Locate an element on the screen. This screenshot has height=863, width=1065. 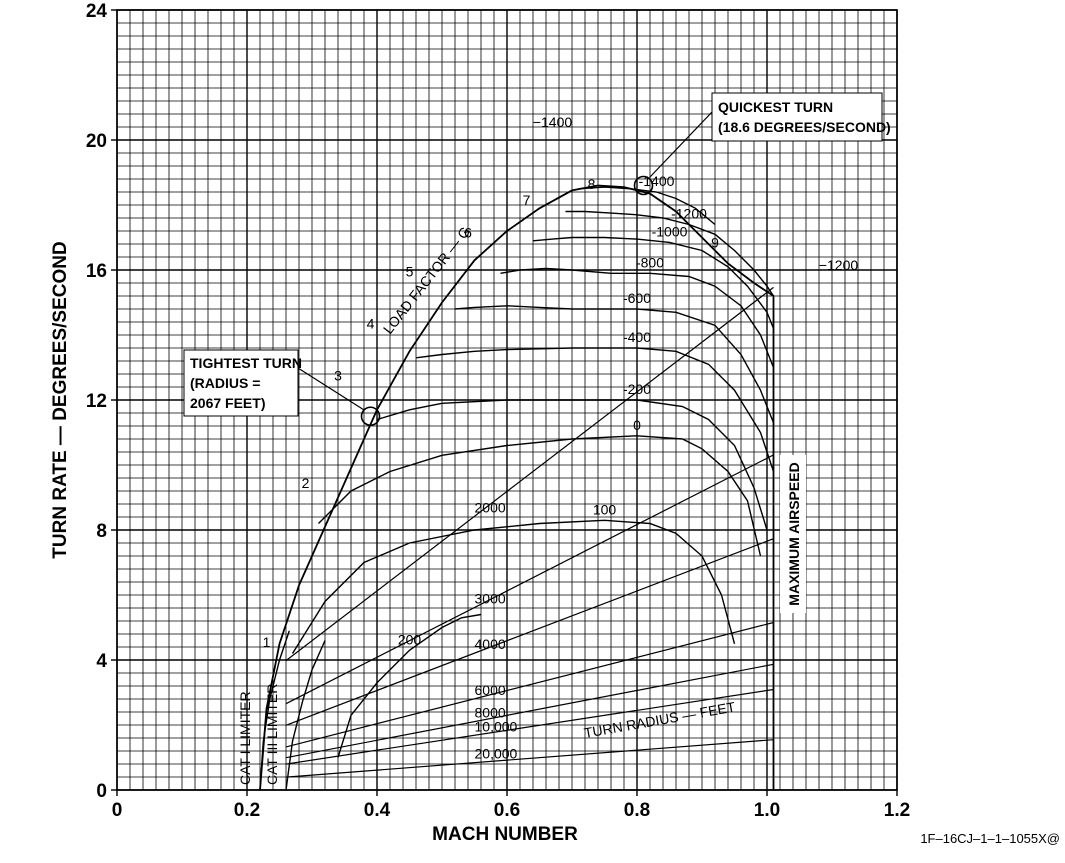
tightest-turn-marker is located at coordinates (370, 416).